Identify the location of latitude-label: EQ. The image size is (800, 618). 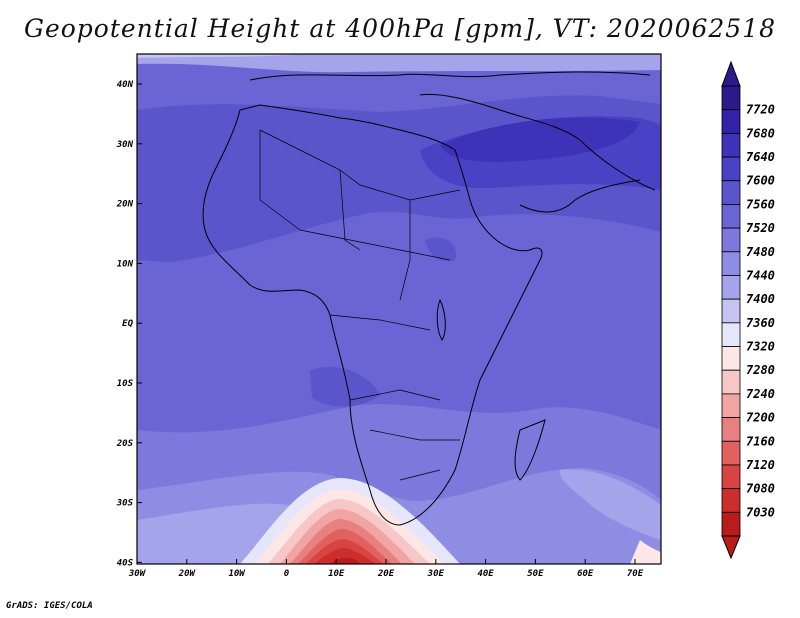
(127, 324).